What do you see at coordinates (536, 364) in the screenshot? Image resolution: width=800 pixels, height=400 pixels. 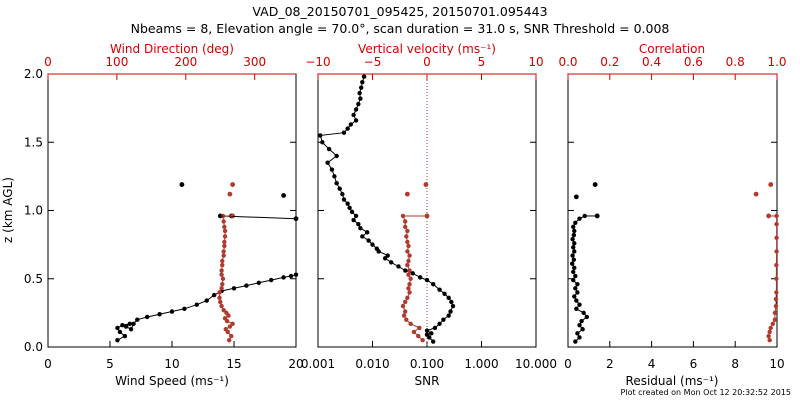 I see `panel-snr-xtick-bottom-label: 10.000` at bounding box center [536, 364].